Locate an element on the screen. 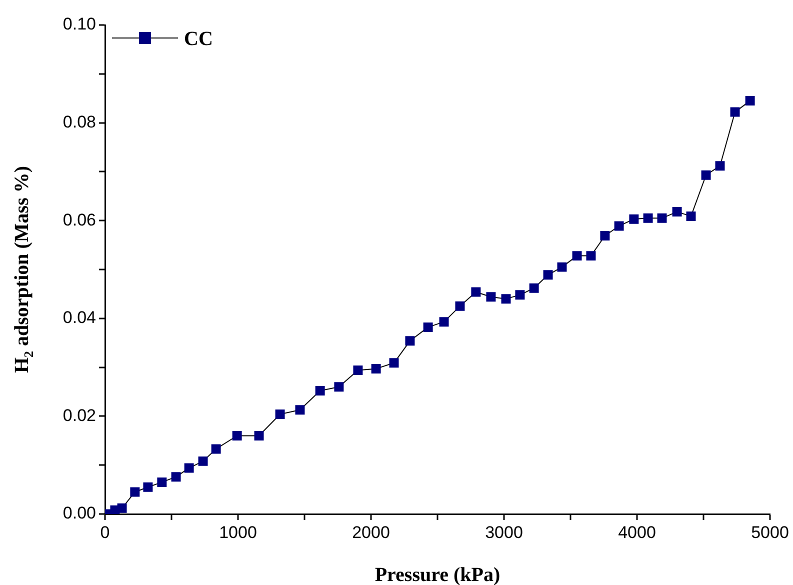 The width and height of the screenshot is (793, 585). x-tick-label: 2000 is located at coordinates (371, 532).